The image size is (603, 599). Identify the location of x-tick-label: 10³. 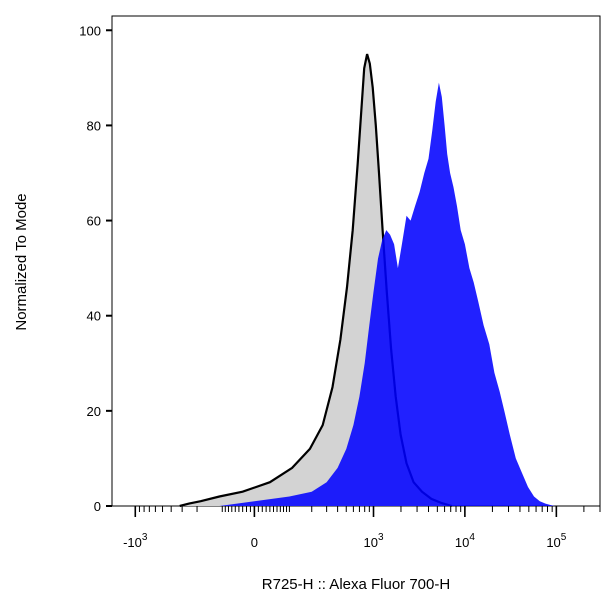
(373, 541).